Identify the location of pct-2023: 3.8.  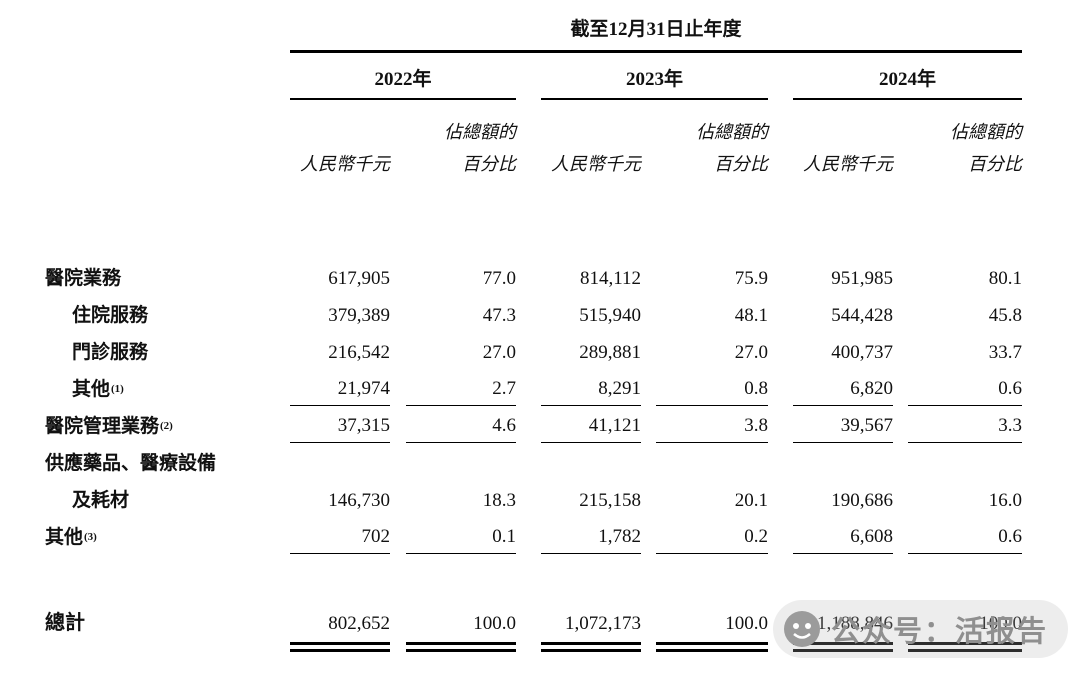
(712, 424).